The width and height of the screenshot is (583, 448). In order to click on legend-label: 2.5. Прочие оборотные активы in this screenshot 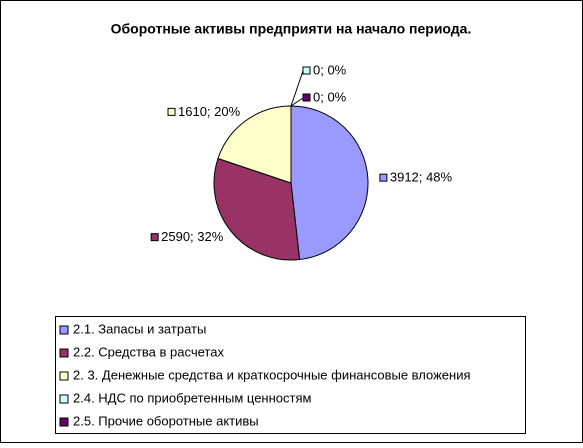, I will do `click(166, 420)`.